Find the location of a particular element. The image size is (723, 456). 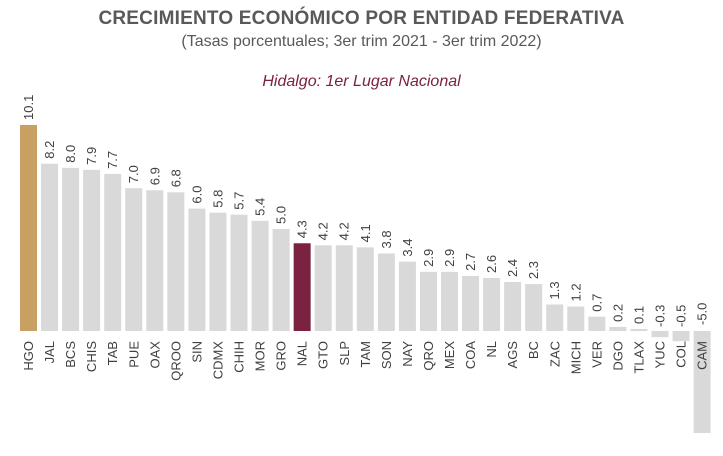

category-label-bcs: BCS is located at coordinates (70, 354).